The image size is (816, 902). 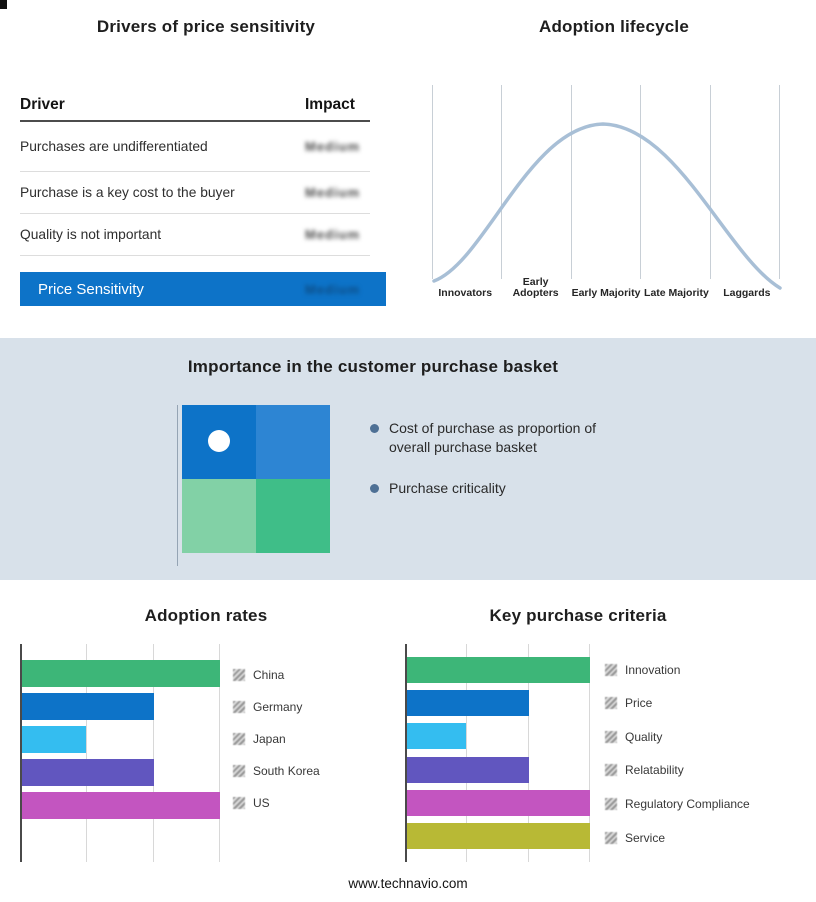 What do you see at coordinates (333, 289) in the screenshot?
I see `price-sensitivity-impact-redacted: Medium` at bounding box center [333, 289].